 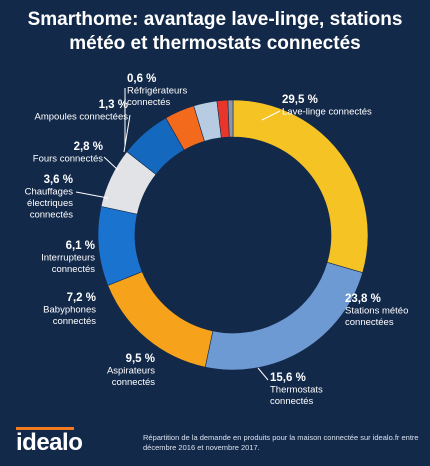 I want to click on slice-category-label: connectées, so click(x=369, y=322).